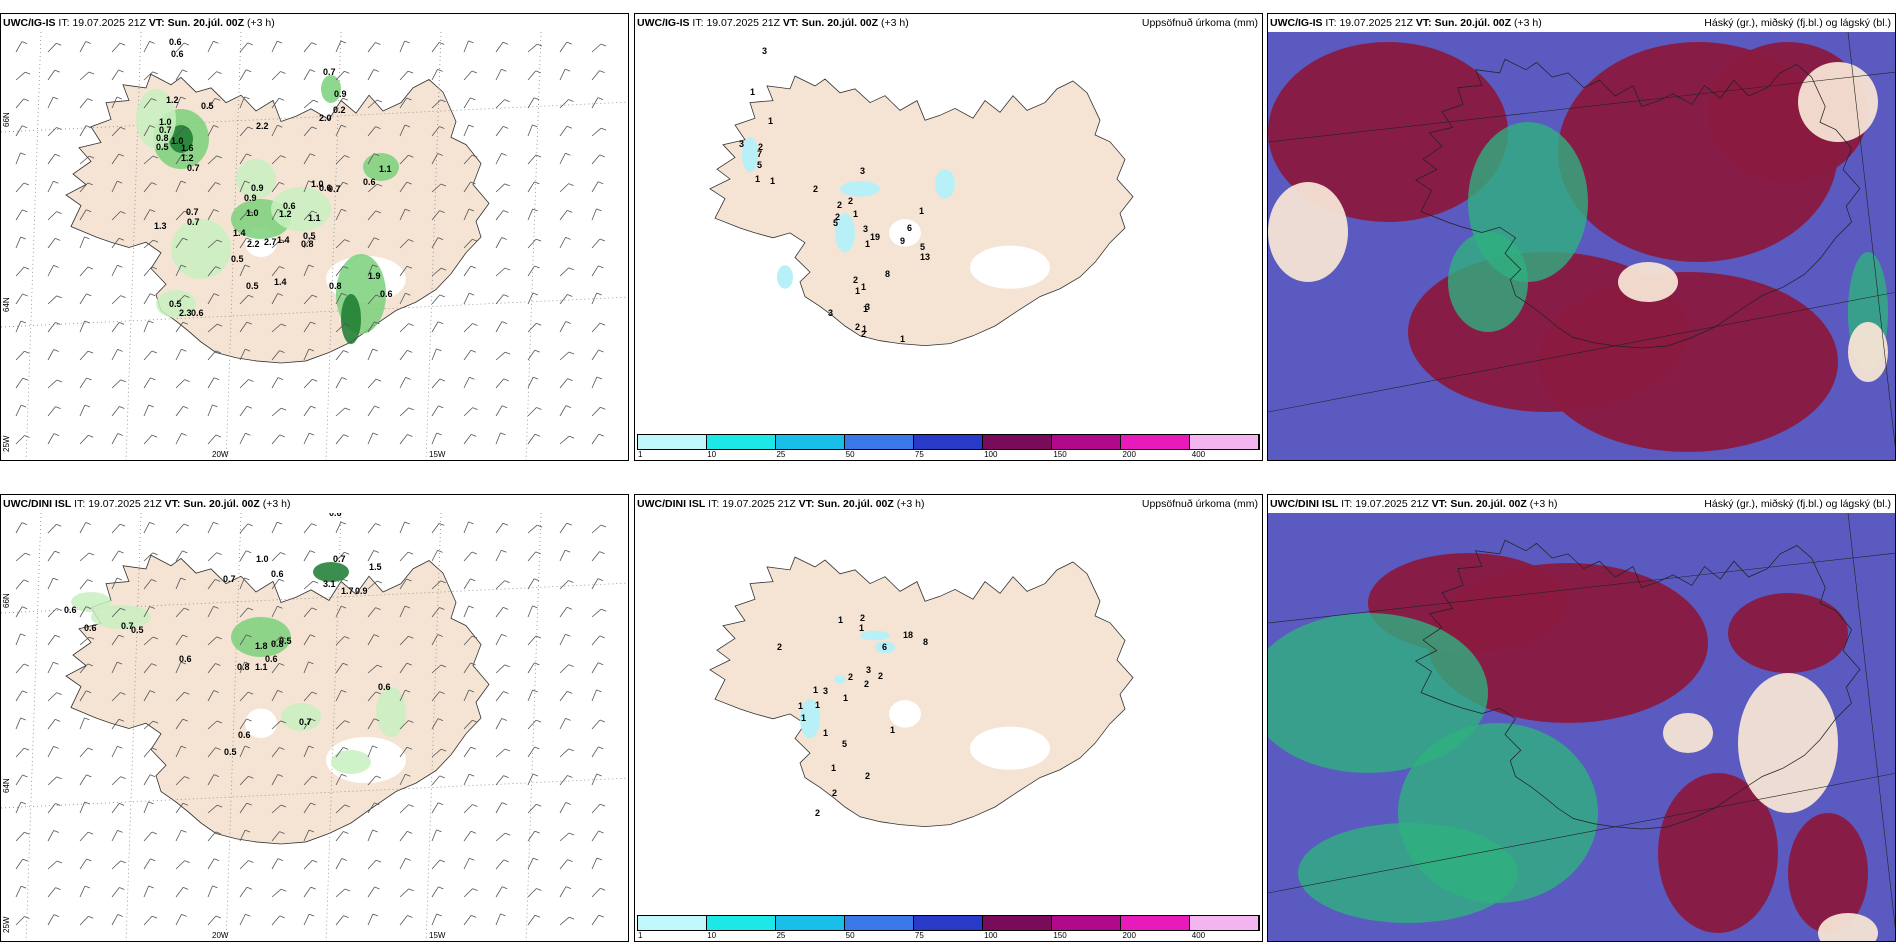 This screenshot has width=1900, height=950. What do you see at coordinates (1688, 733) in the screenshot?
I see `clear-sky-area` at bounding box center [1688, 733].